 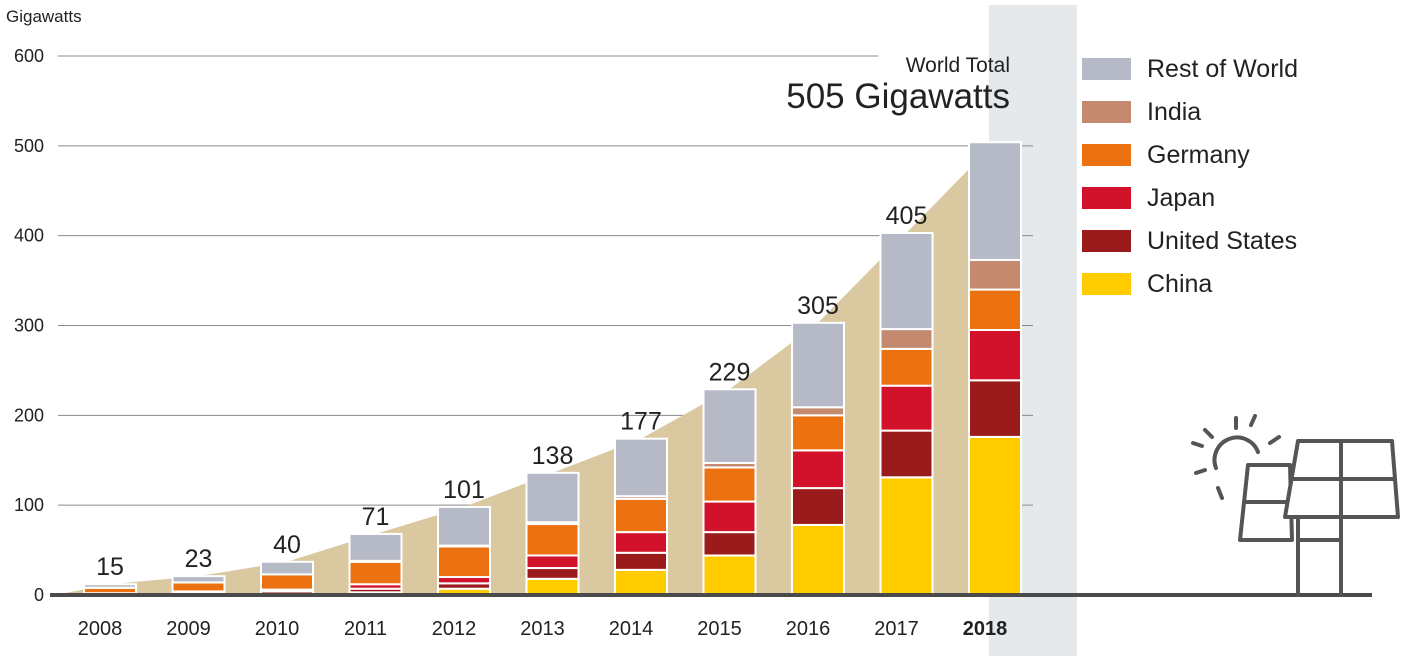 I want to click on legend-item-japan: Japan, so click(x=1148, y=198).